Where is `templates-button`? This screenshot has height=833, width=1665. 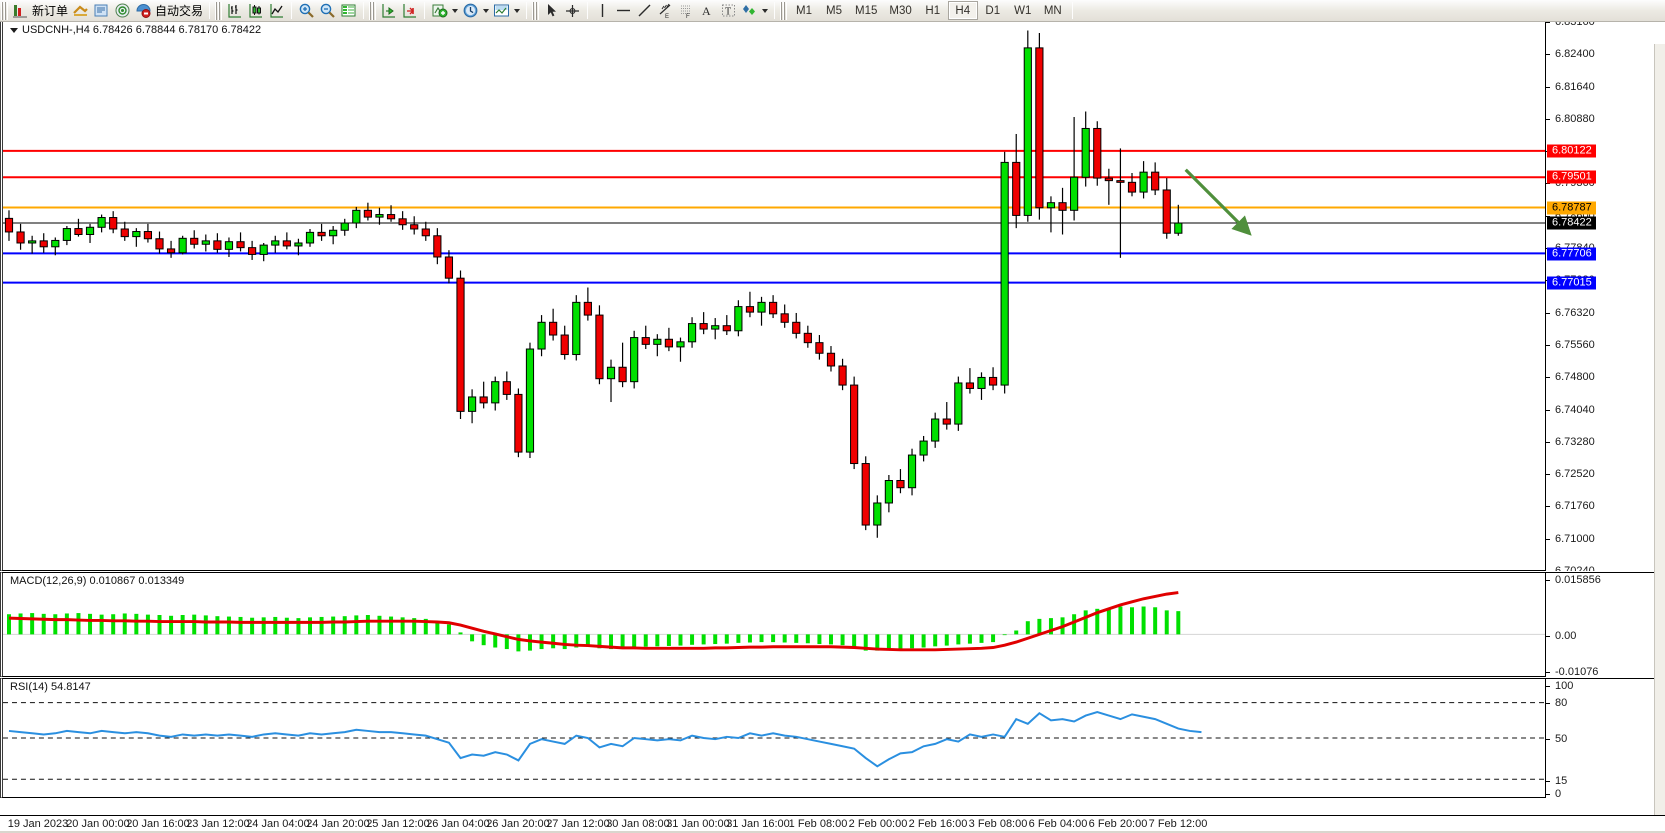
templates-button is located at coordinates (506, 11).